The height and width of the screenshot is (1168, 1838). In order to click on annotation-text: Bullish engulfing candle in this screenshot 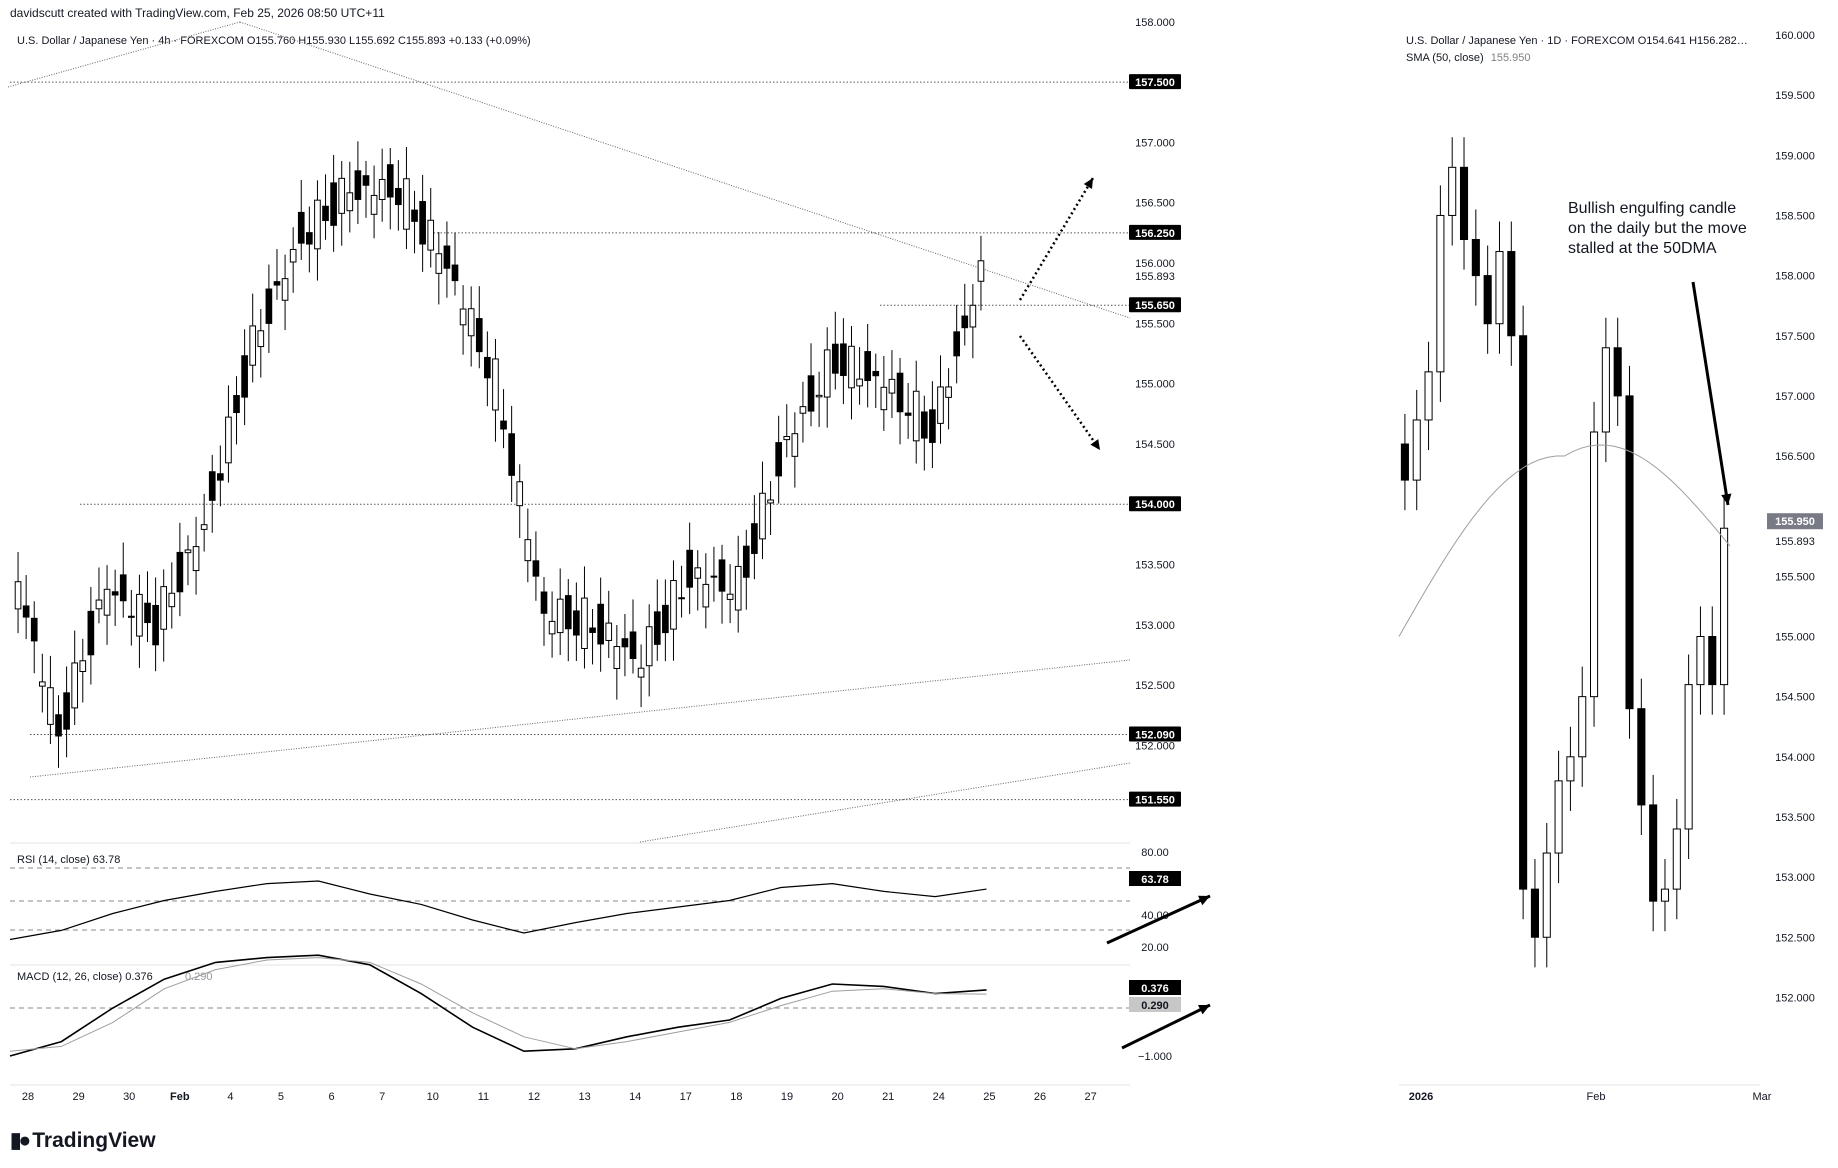, I will do `click(1652, 208)`.